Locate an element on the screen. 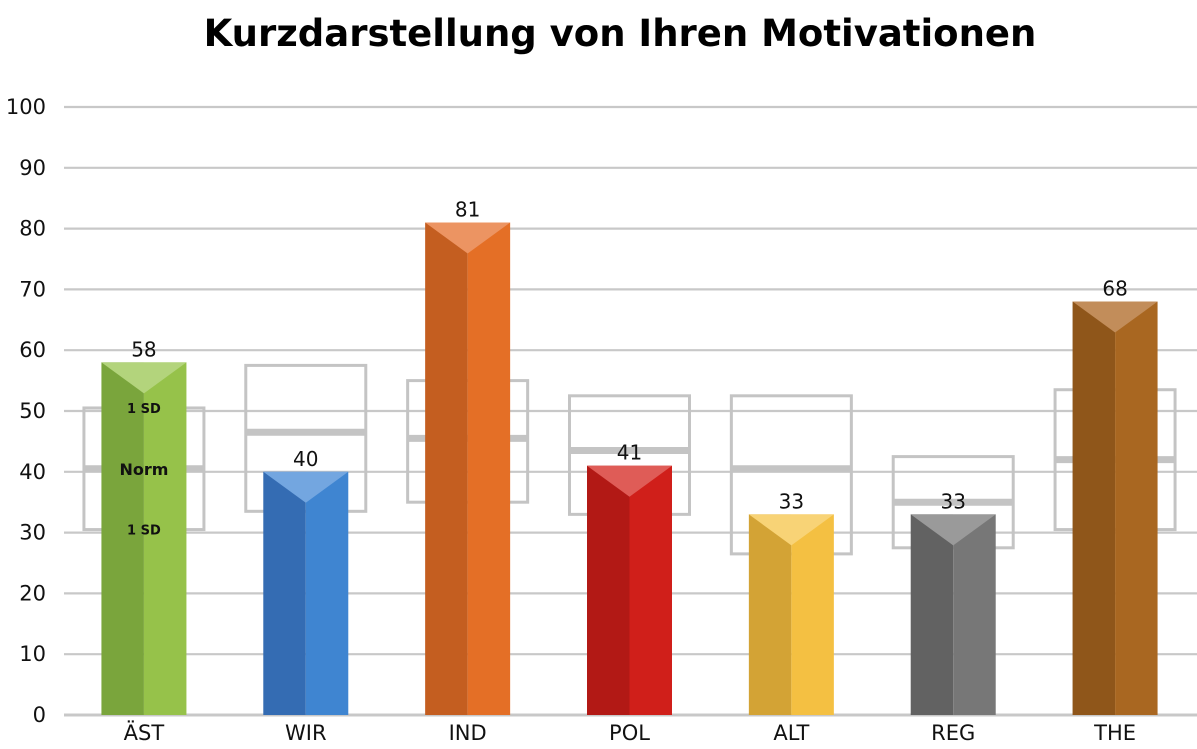 Image resolution: width=1197 pixels, height=749 pixels. y-tick-label: 100 is located at coordinates (26, 107).